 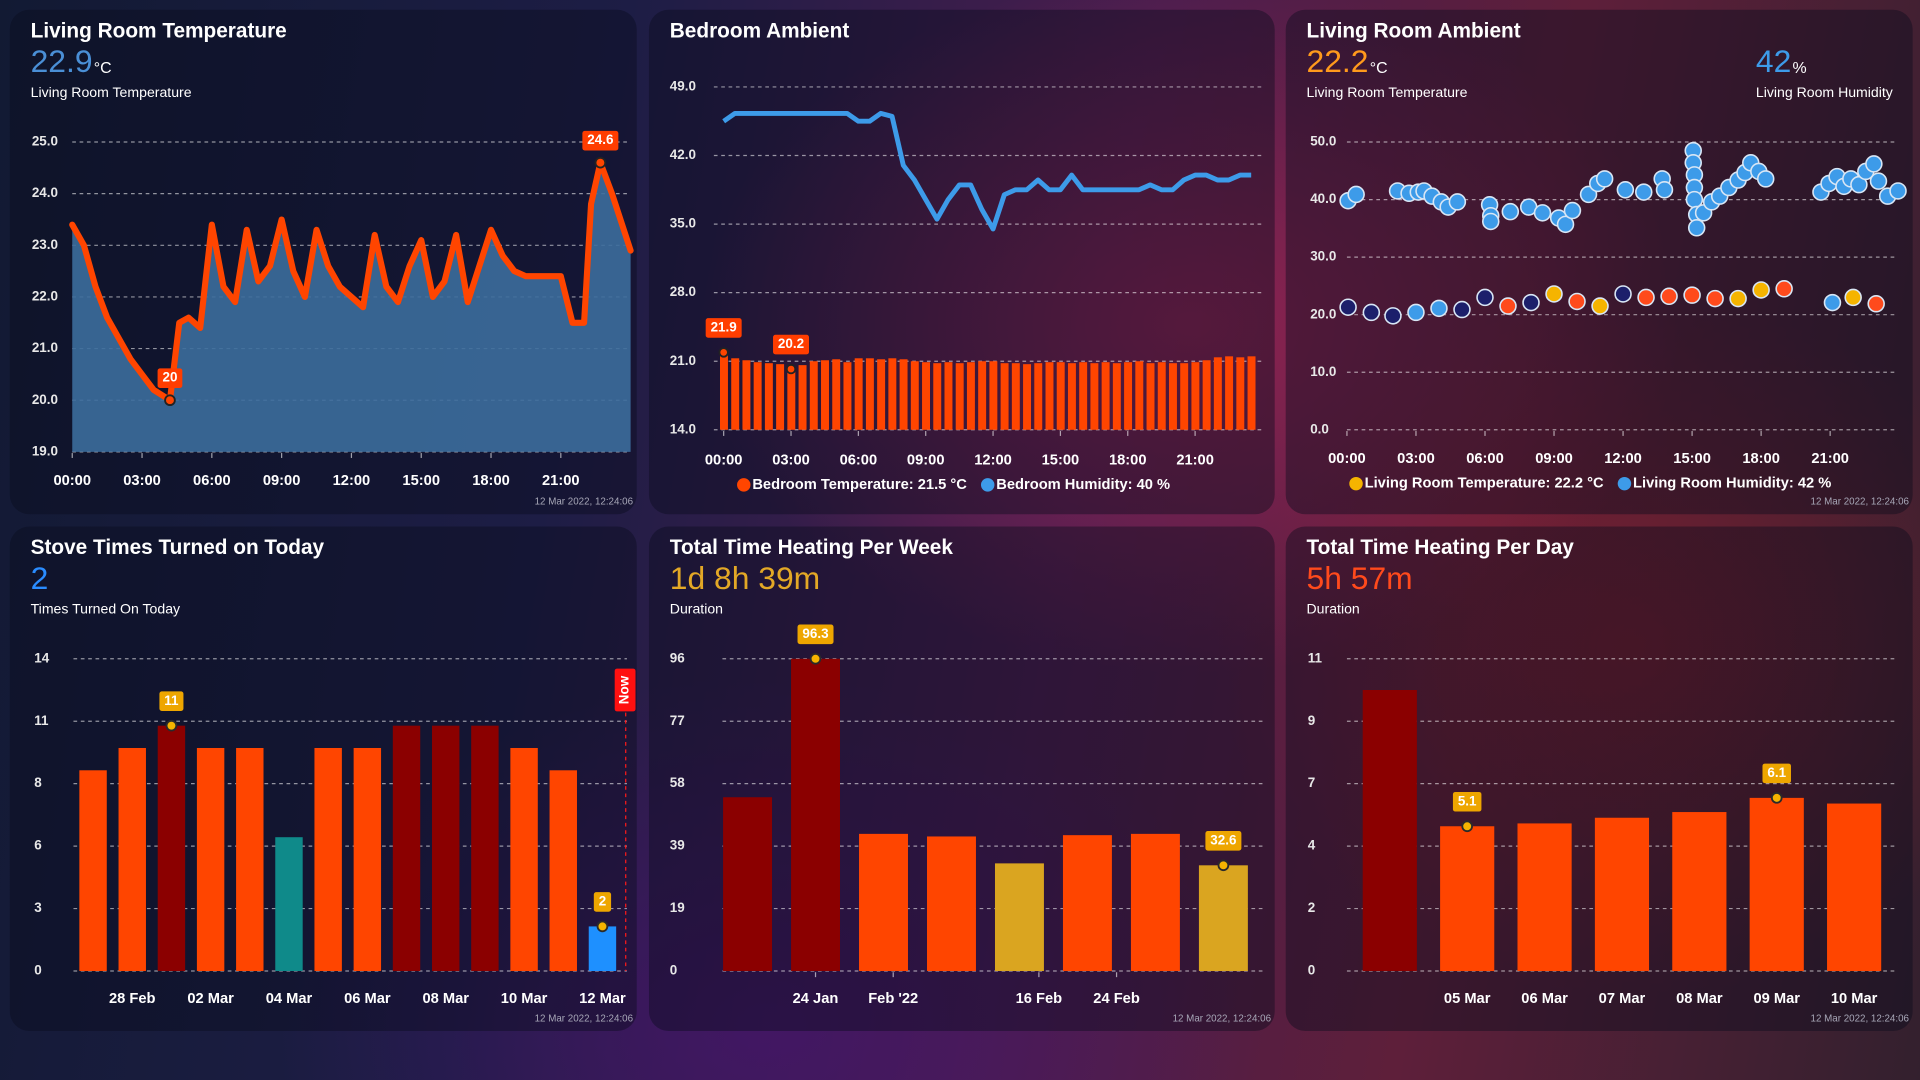 What do you see at coordinates (1773, 61) in the screenshot?
I see `state-value: 42` at bounding box center [1773, 61].